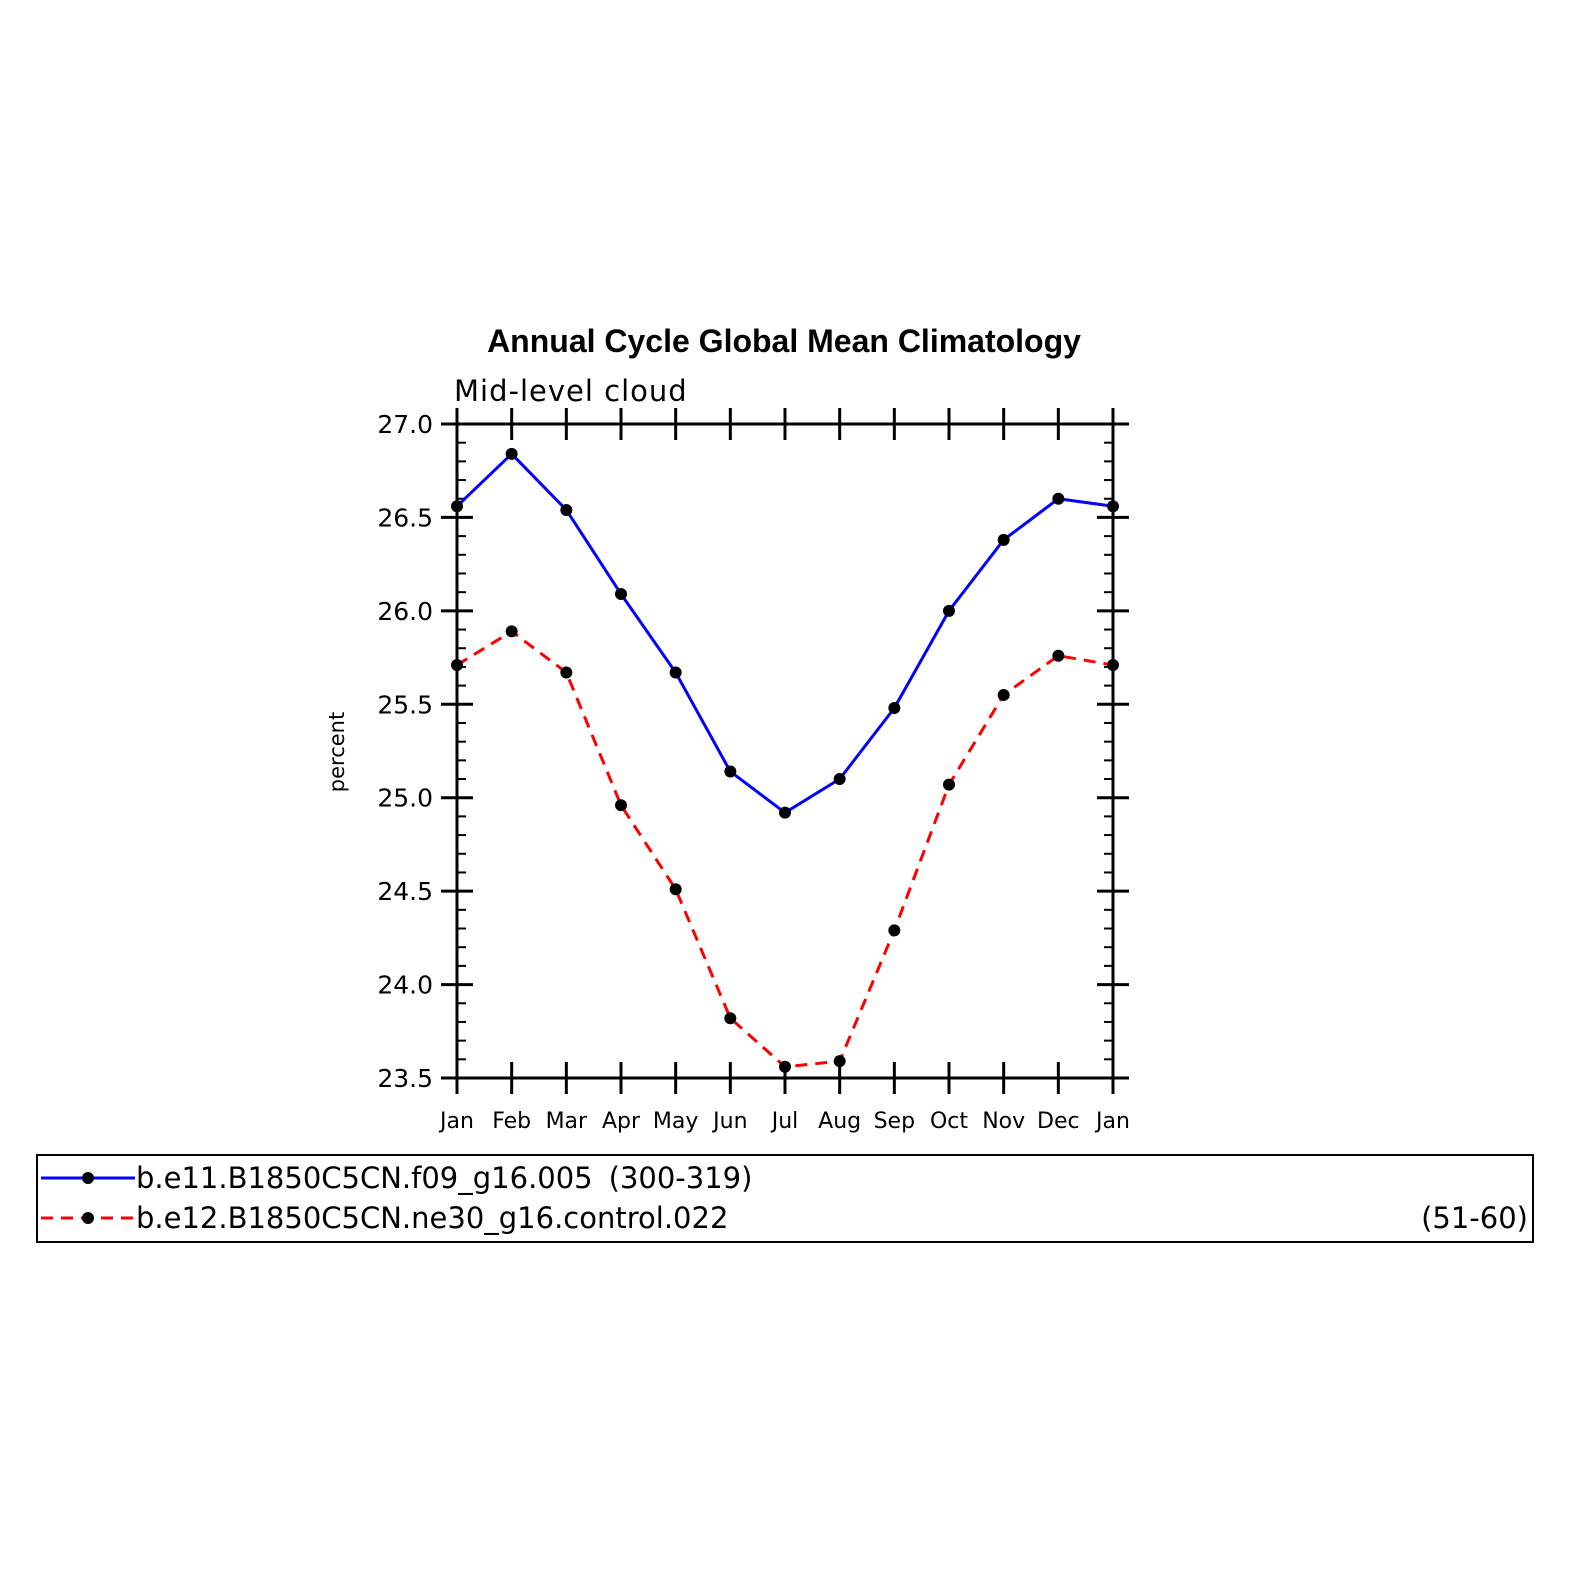 The image size is (1575, 1575). I want to click on x-tick-label: Apr, so click(621, 1121).